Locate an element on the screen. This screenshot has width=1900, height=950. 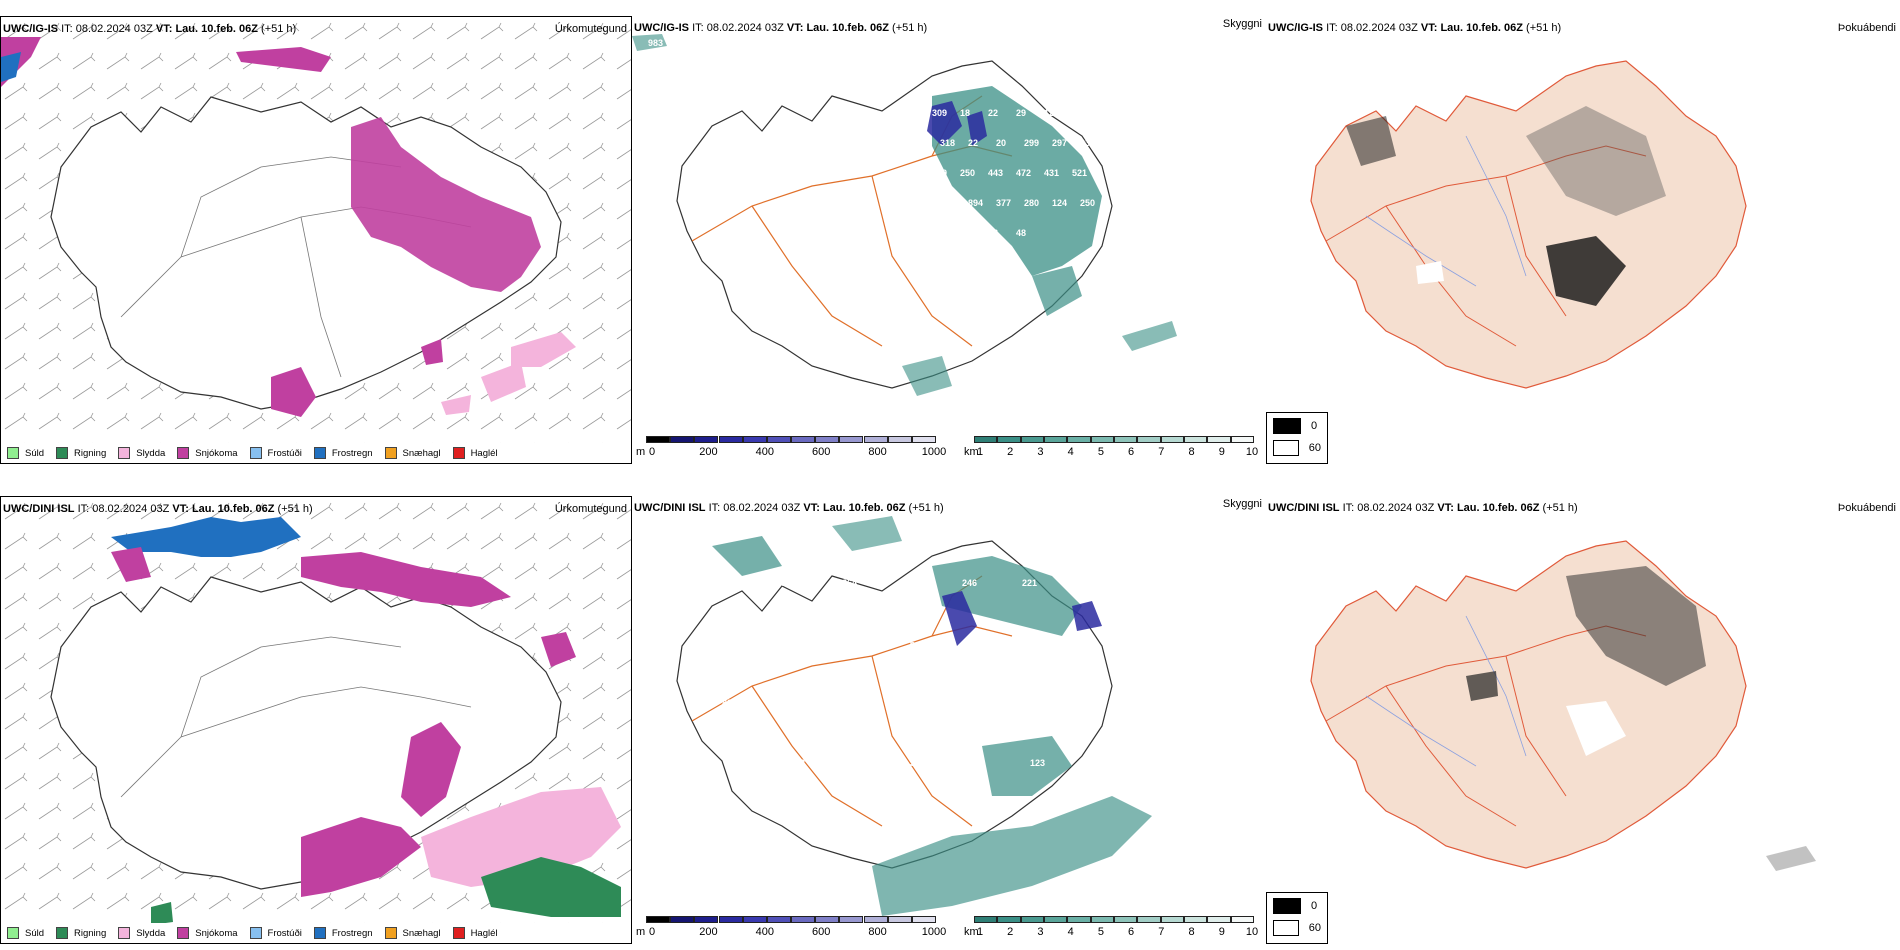
colorbar-tick: 1000 is located at coordinates (934, 932).